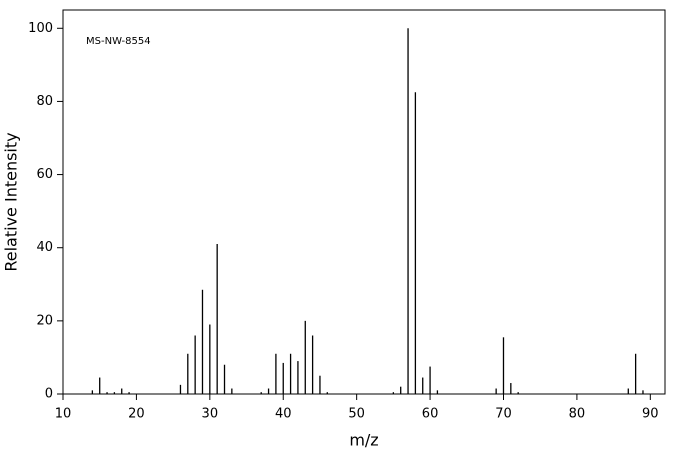 Image resolution: width=676 pixels, height=459 pixels. I want to click on y-tick-label: 60, so click(44, 174).